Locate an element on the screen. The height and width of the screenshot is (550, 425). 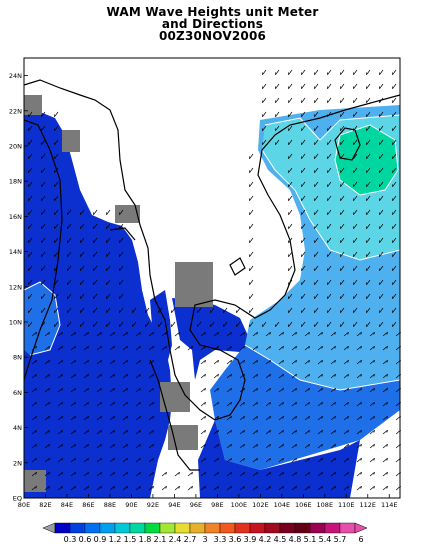
y-tick-label: 16N is located at coordinates (15, 217).